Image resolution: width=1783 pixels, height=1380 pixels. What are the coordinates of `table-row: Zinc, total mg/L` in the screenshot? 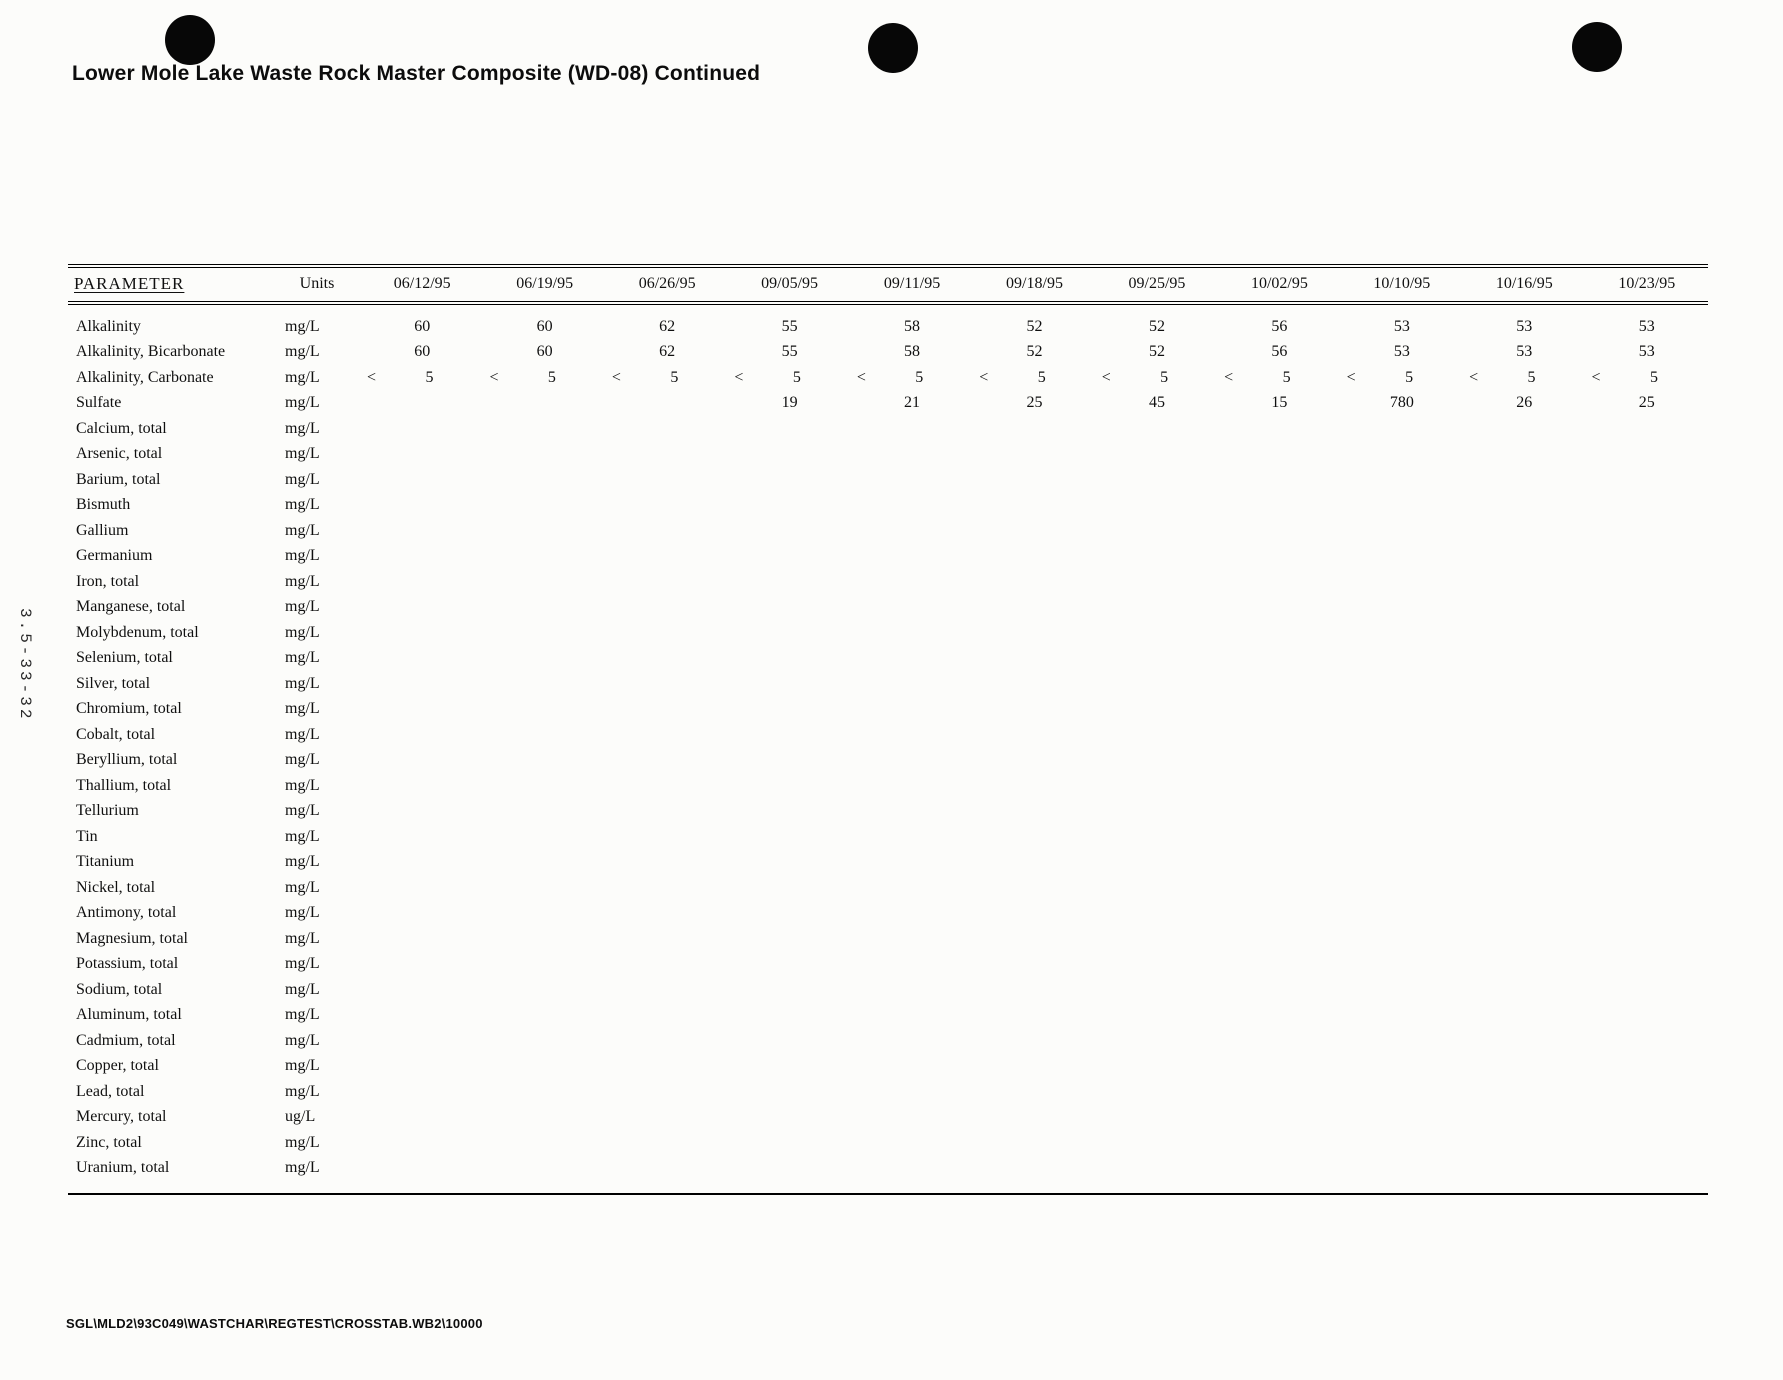 It's located at (888, 1143).